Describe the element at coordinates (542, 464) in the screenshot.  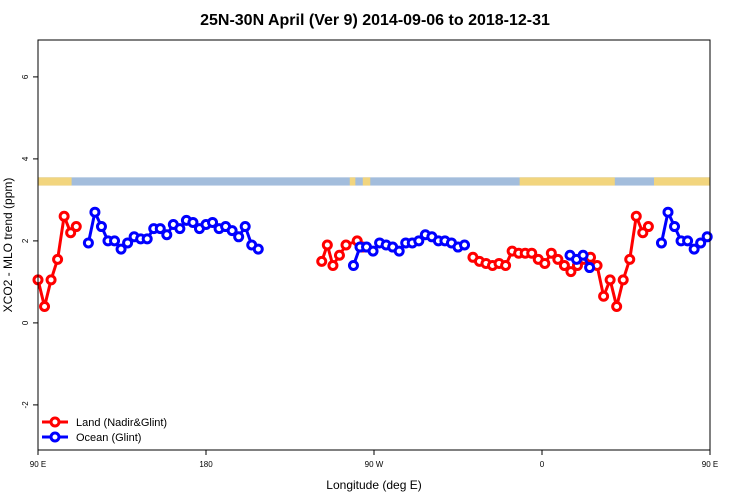
I see `x-tick-label: 0` at that location.